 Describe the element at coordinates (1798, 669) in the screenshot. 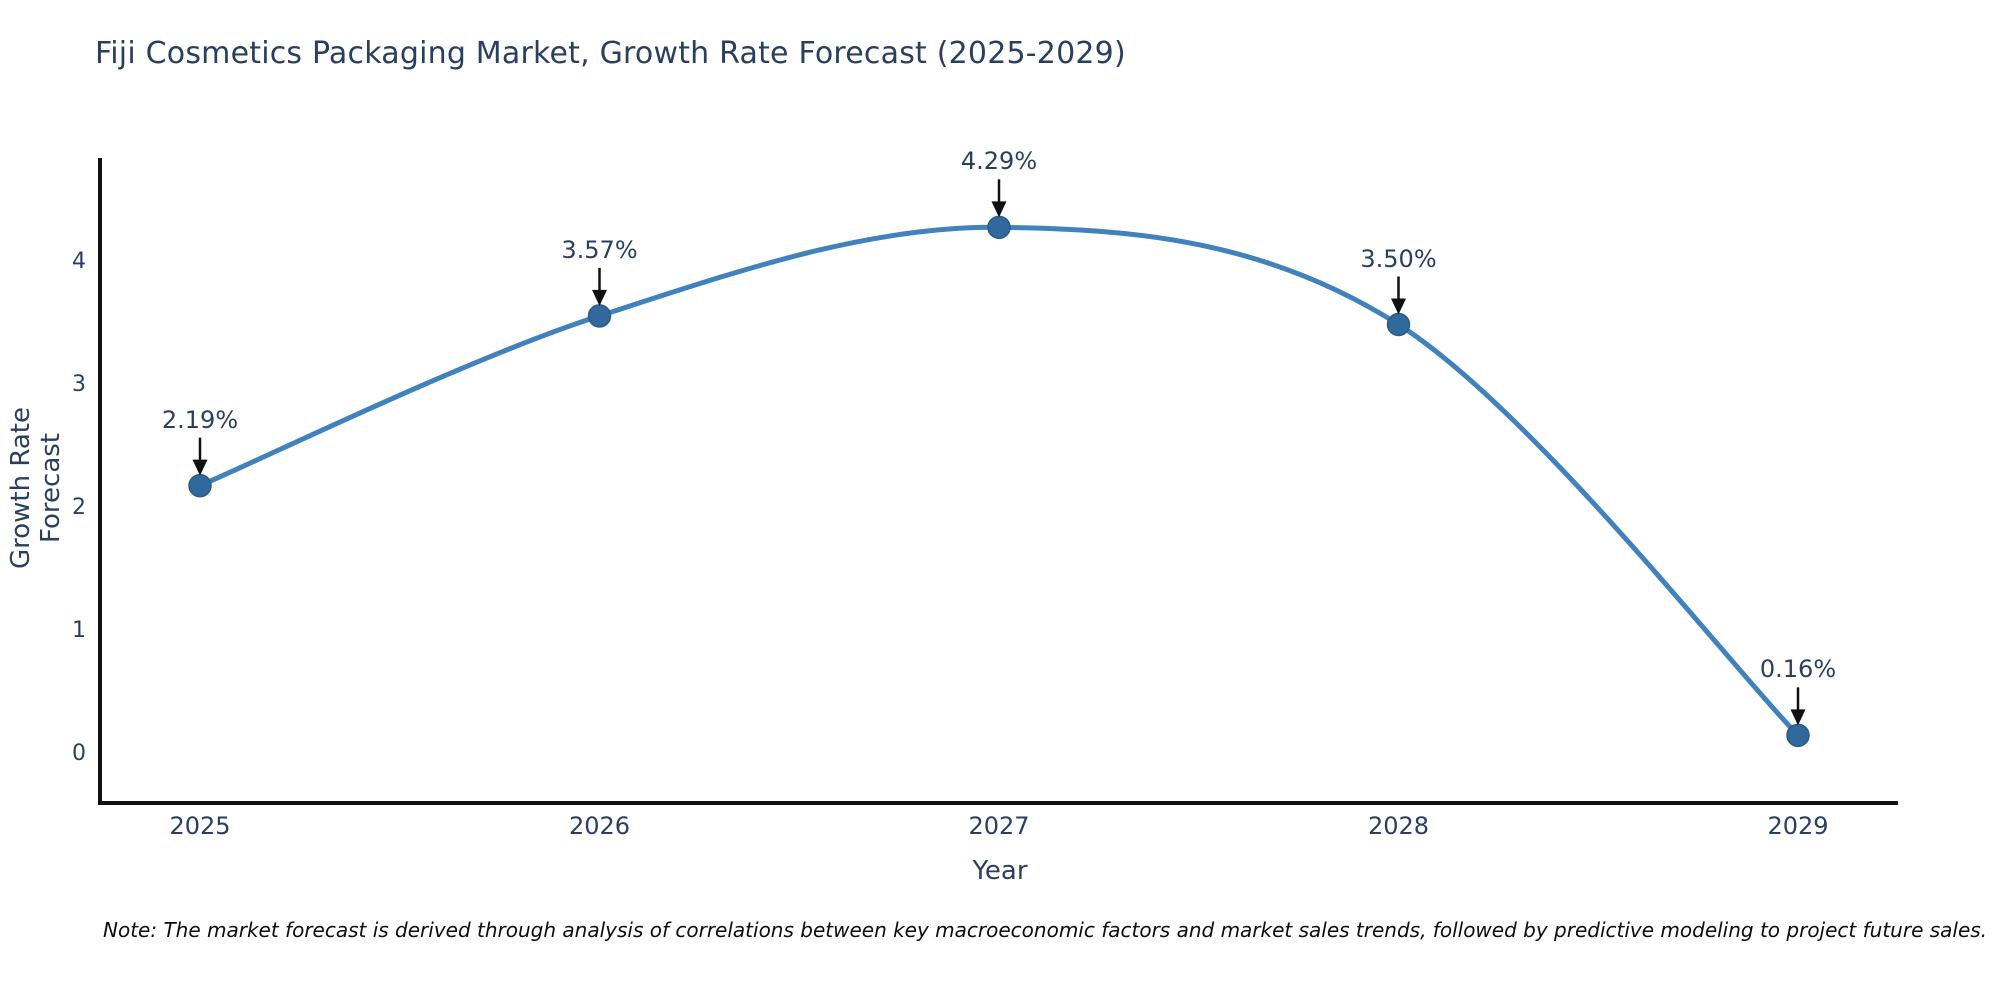

I see `point-annotation-2029: 0.16%` at that location.